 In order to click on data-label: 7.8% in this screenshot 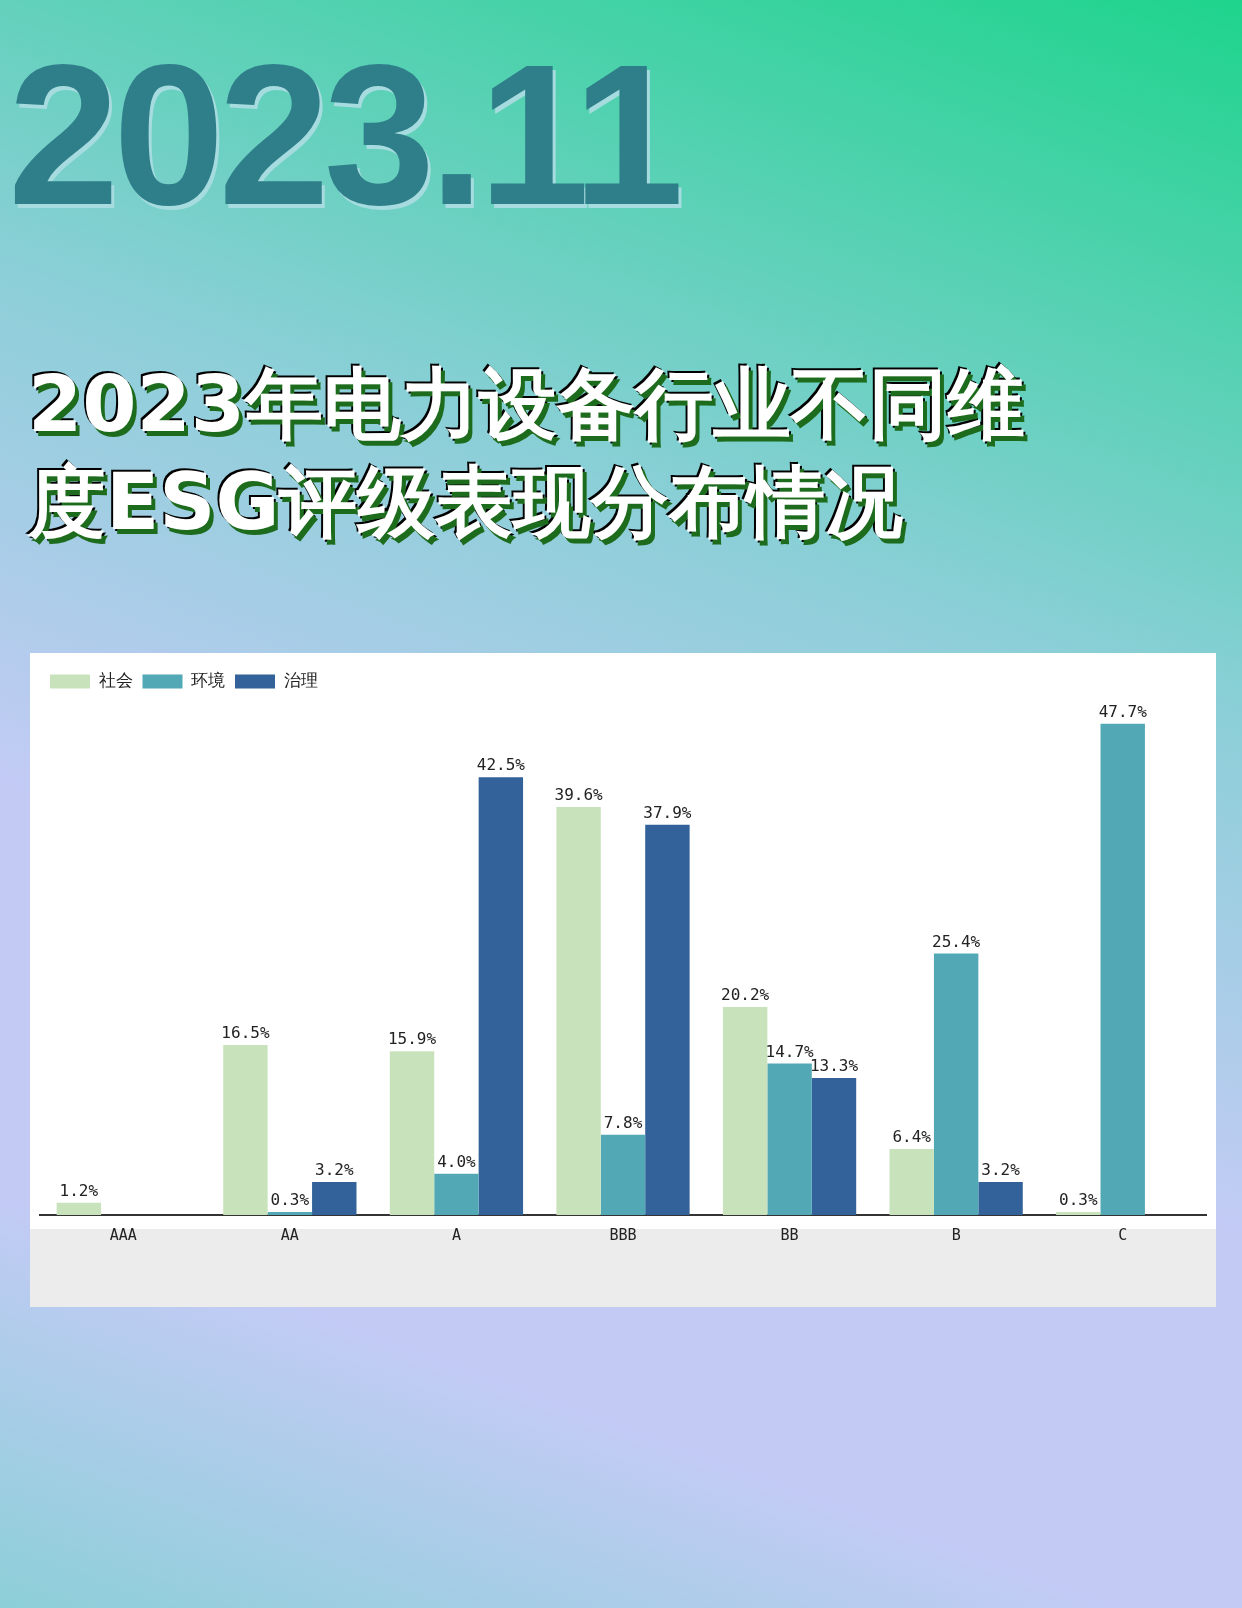, I will do `click(623, 1122)`.